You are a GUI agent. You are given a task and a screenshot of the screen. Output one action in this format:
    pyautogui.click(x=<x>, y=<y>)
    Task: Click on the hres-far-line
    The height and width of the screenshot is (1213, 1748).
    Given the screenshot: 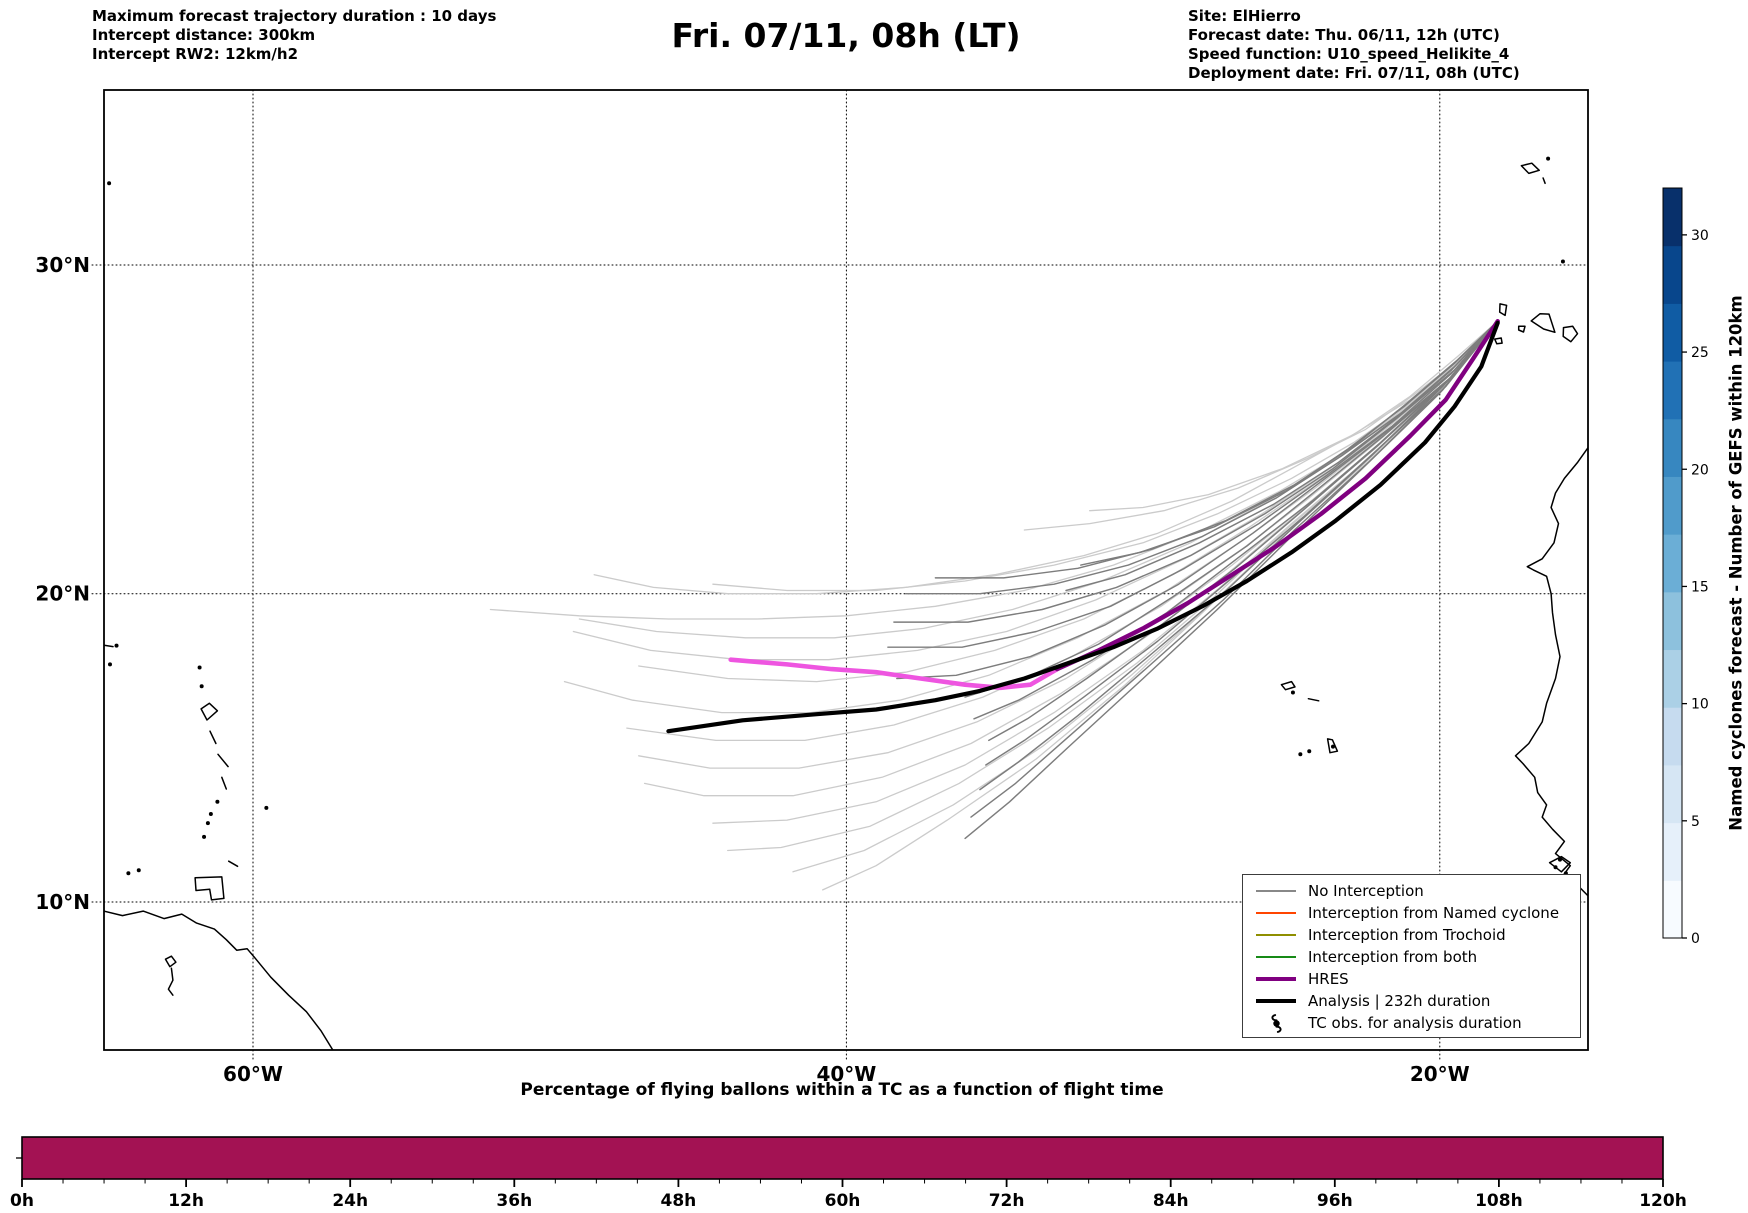 What is the action you would take?
    pyautogui.click(x=894, y=674)
    